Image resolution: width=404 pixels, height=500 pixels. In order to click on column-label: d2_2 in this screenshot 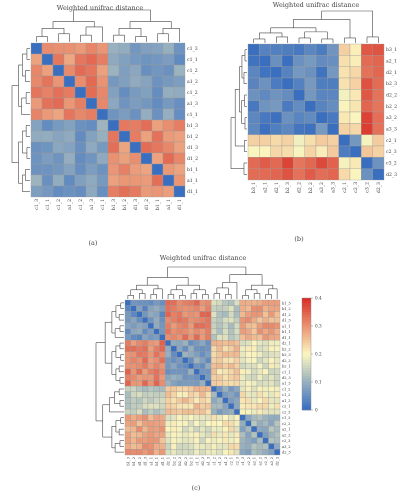, I will do `click(300, 187)`.